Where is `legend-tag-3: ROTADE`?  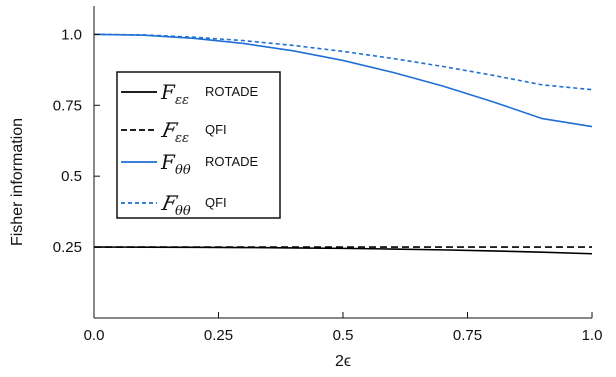 legend-tag-3: ROTADE is located at coordinates (232, 161).